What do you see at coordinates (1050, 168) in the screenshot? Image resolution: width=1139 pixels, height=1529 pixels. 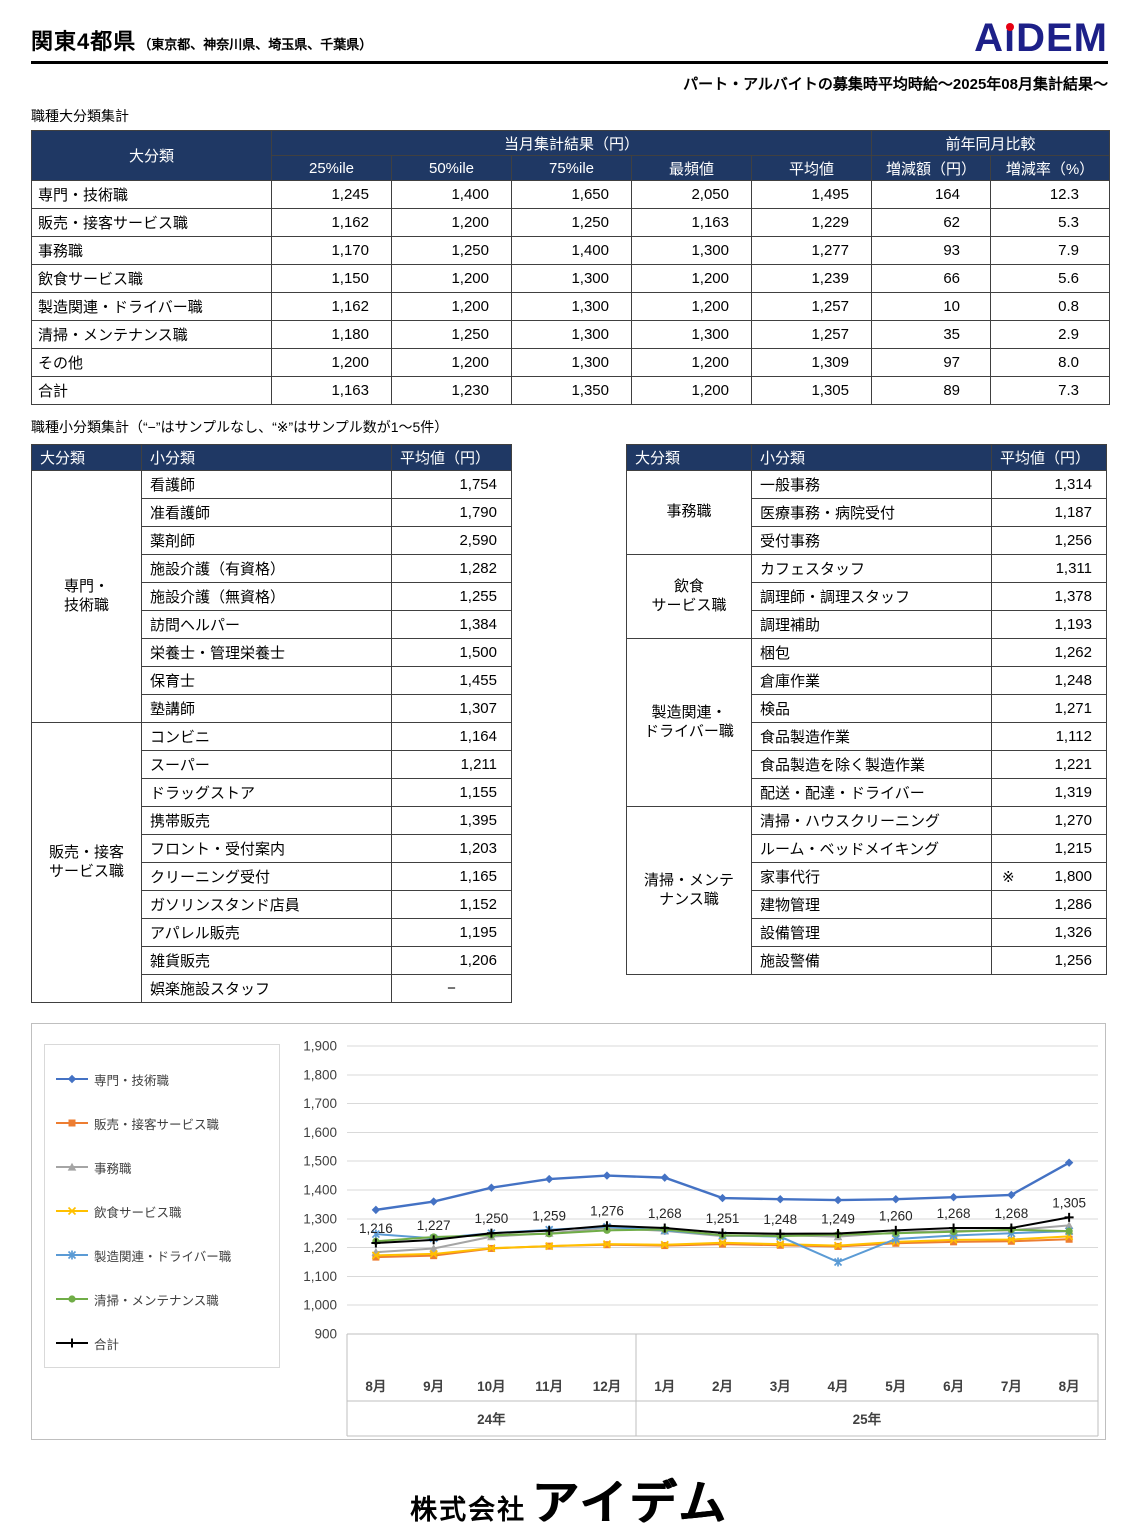 I see `col-header-%: 増減率（%）` at bounding box center [1050, 168].